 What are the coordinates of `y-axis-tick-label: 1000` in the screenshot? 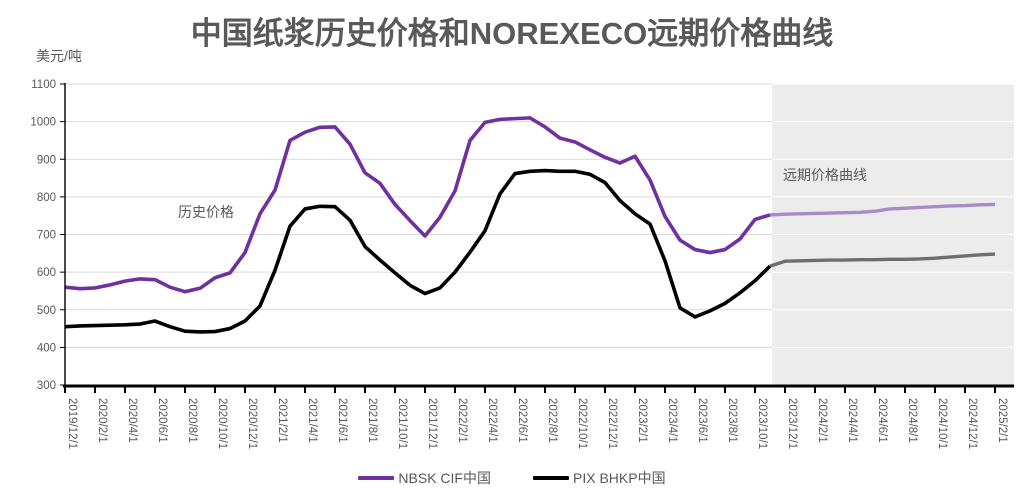 It's located at (43, 123).